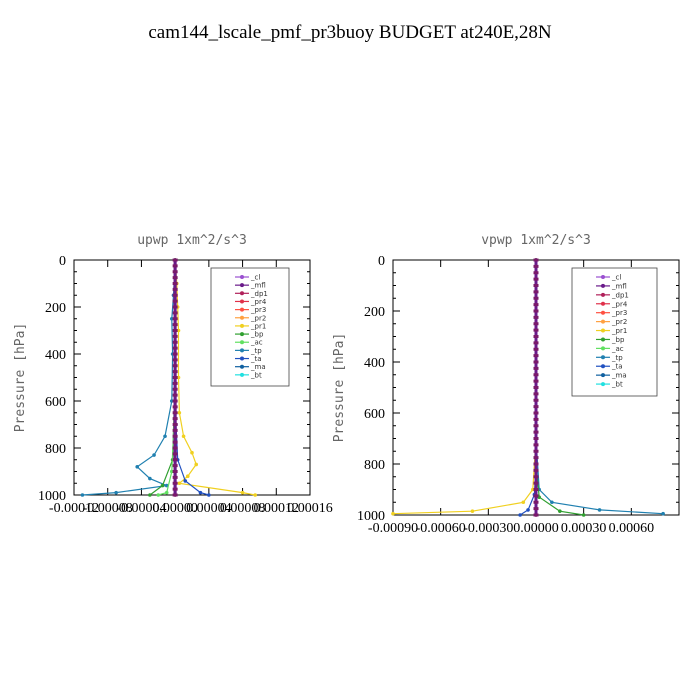 The image size is (700, 700). Describe the element at coordinates (55, 308) in the screenshot. I see `y-tick-label: 200` at that location.